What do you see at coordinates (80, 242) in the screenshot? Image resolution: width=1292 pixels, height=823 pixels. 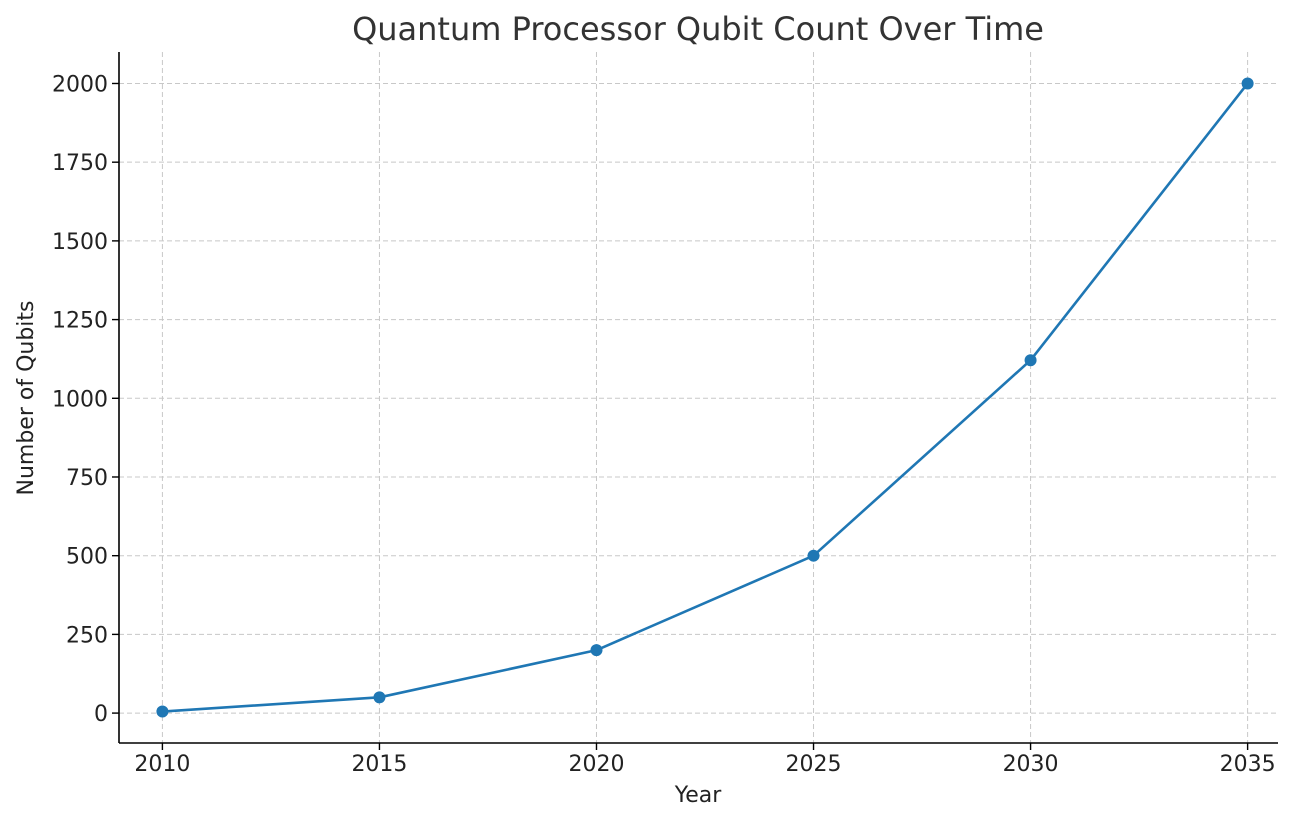 I see `y-tick-label: 1500` at bounding box center [80, 242].